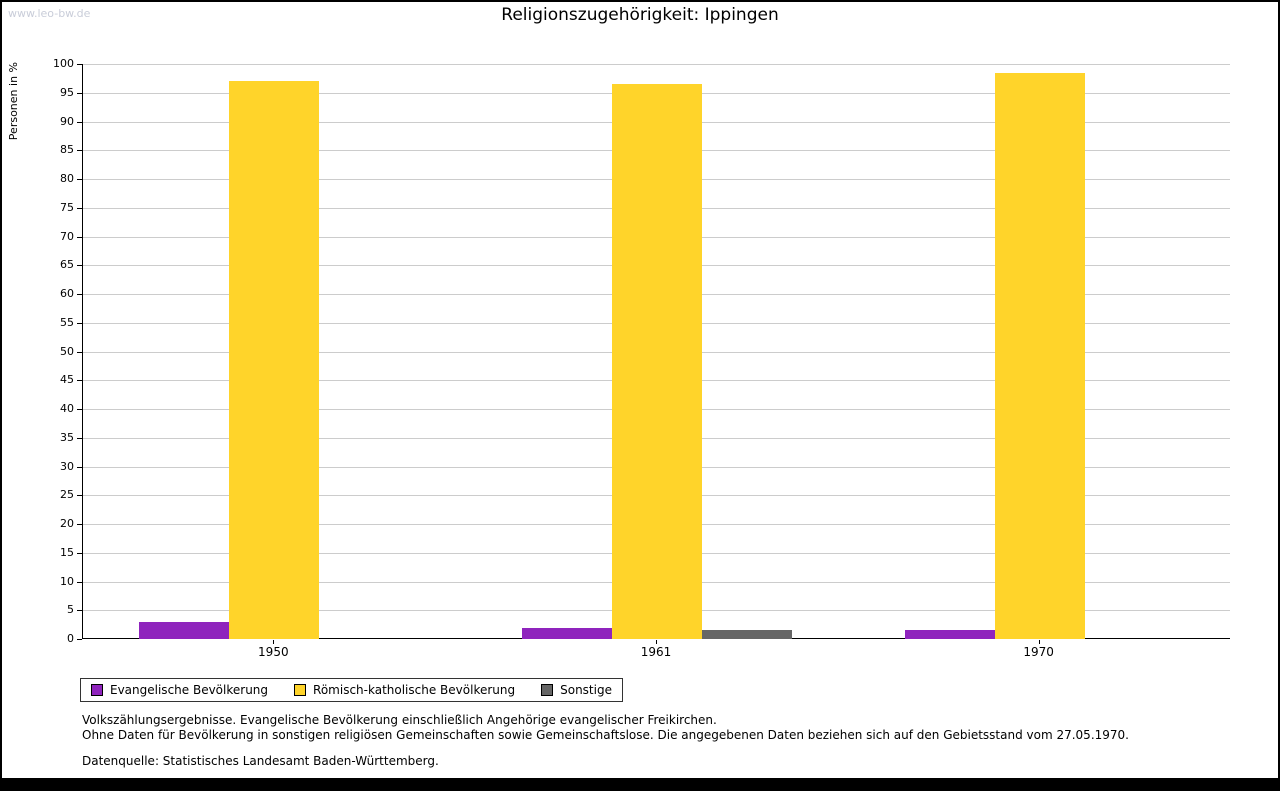 Image resolution: width=1280 pixels, height=791 pixels. What do you see at coordinates (67, 408) in the screenshot?
I see `y-axis-label: 40` at bounding box center [67, 408].